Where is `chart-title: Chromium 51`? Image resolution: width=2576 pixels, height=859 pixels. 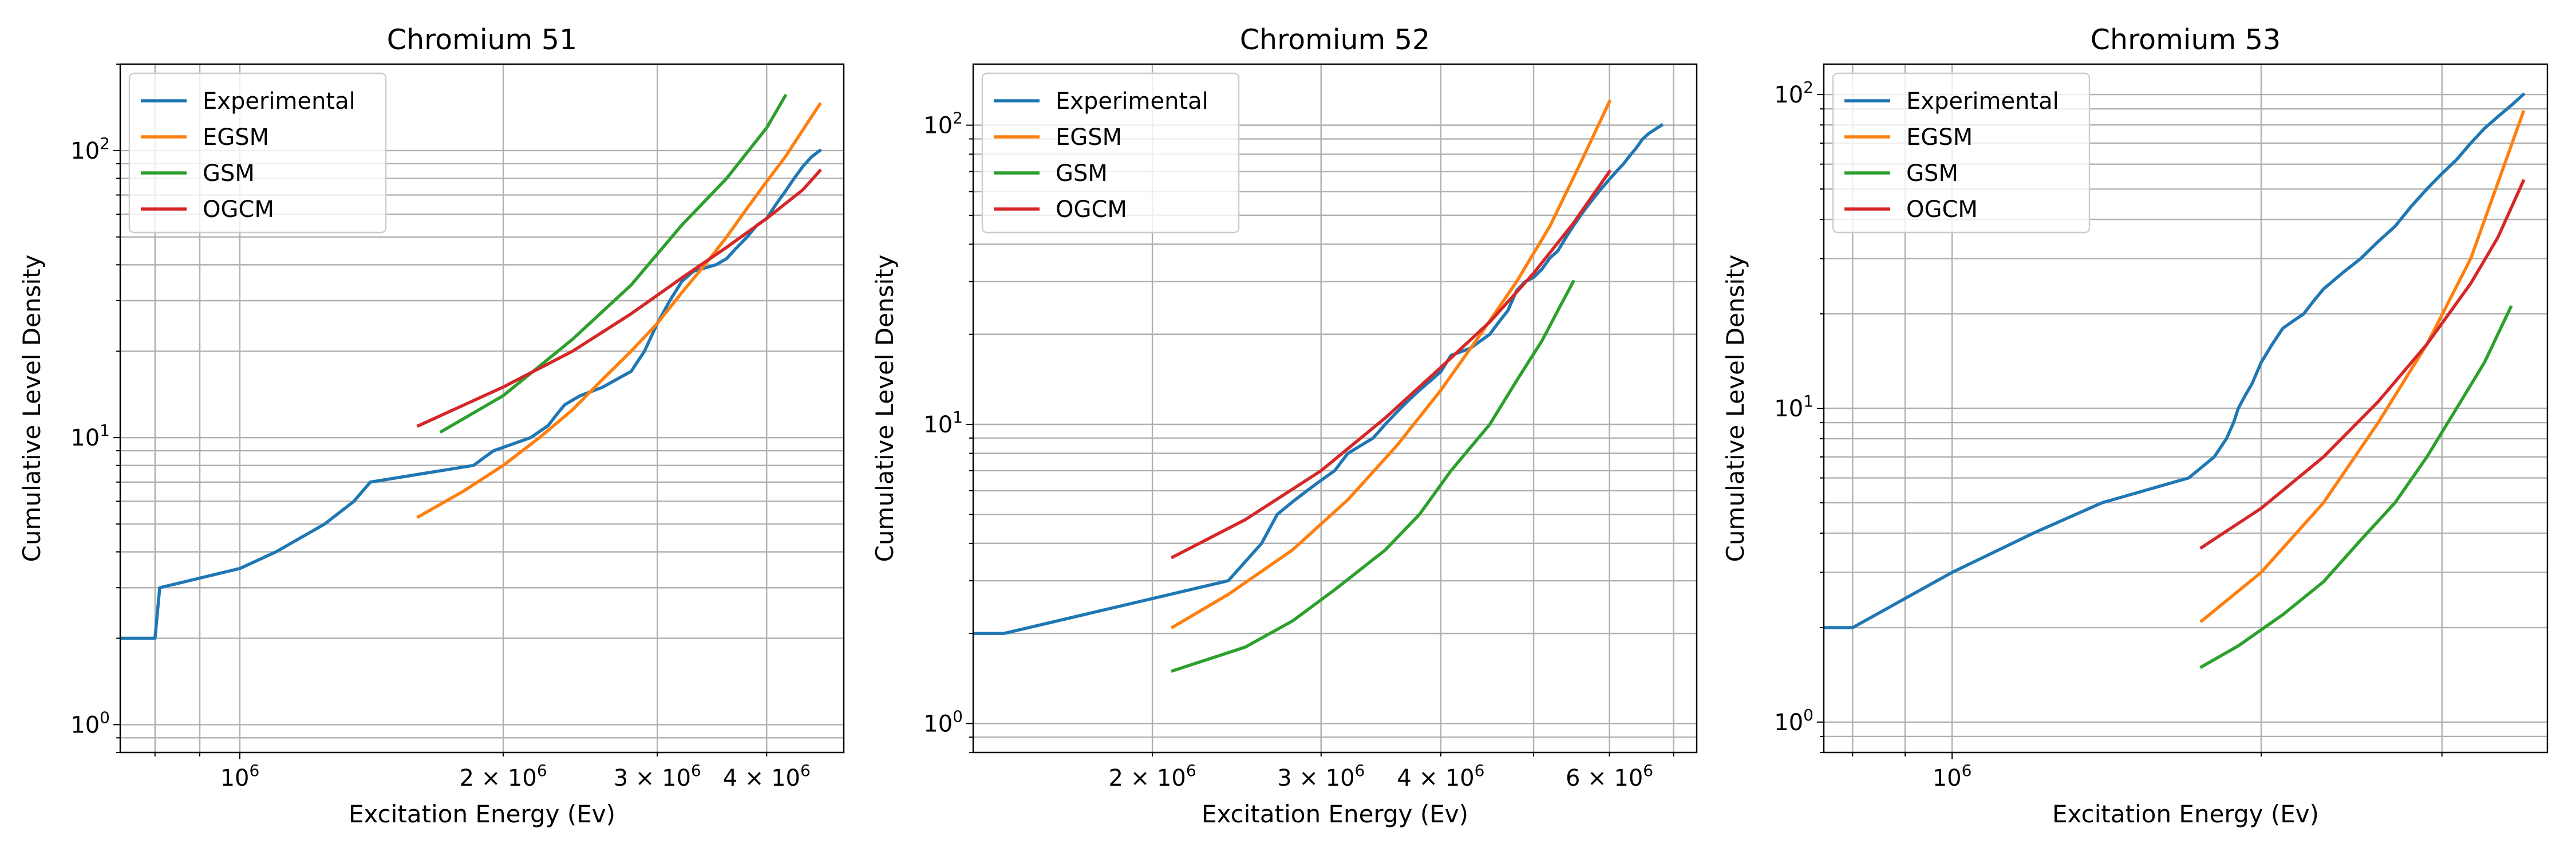
chart-title: Chromium 51 is located at coordinates (482, 39).